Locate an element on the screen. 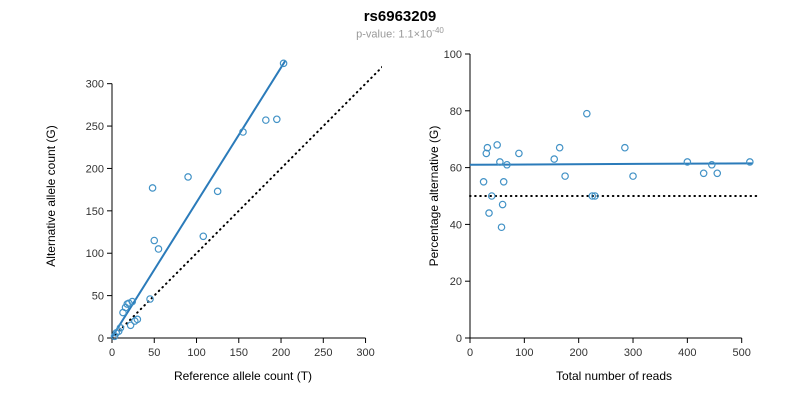  x-tick-label: 250 is located at coordinates (323, 353).